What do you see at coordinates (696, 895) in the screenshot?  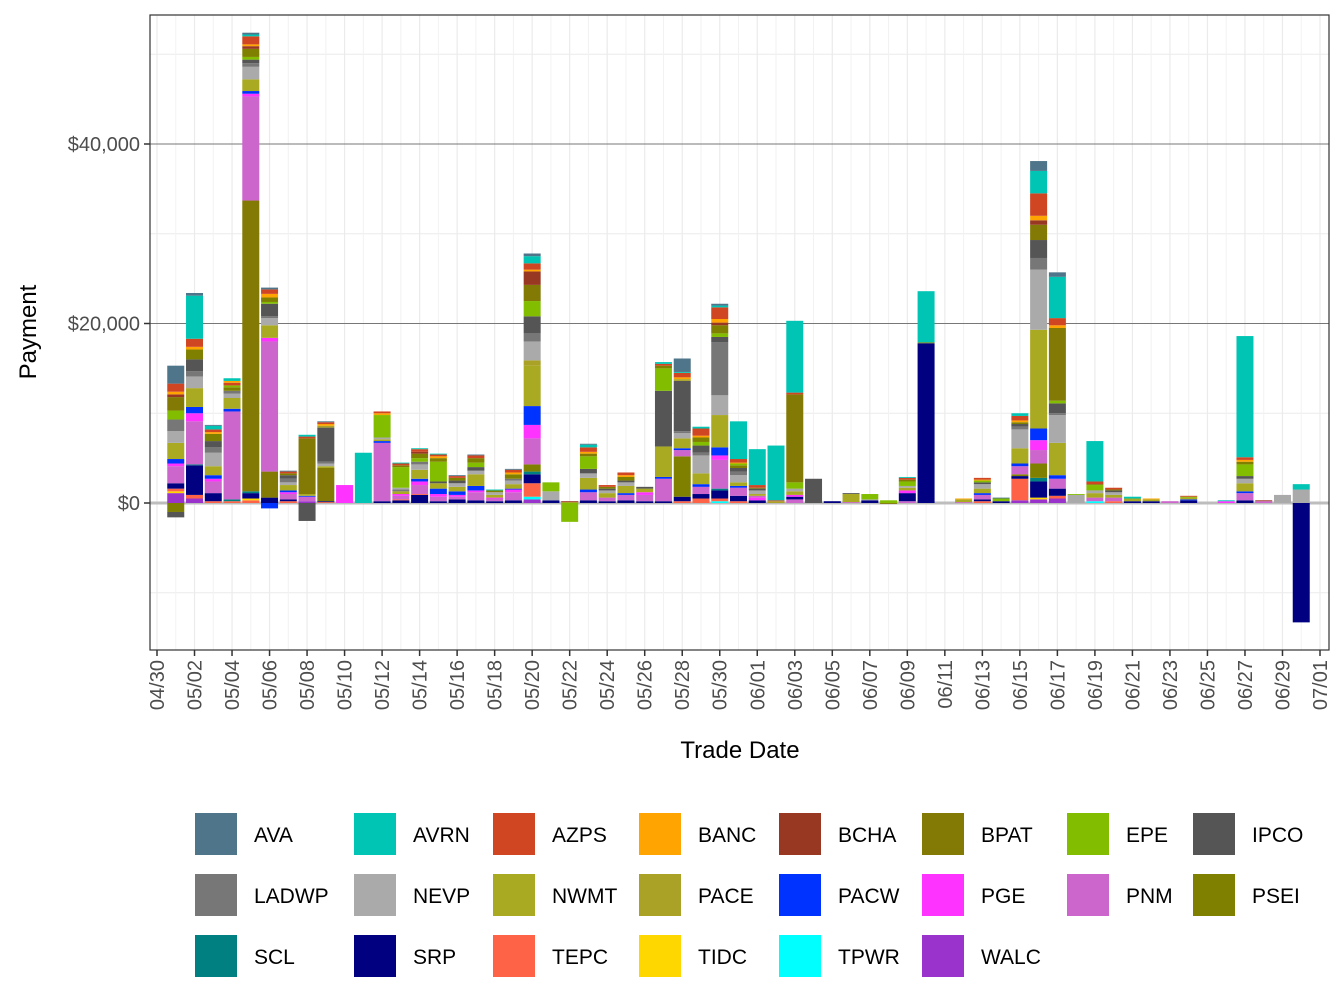 I see `legend-item-pace: PACE` at bounding box center [696, 895].